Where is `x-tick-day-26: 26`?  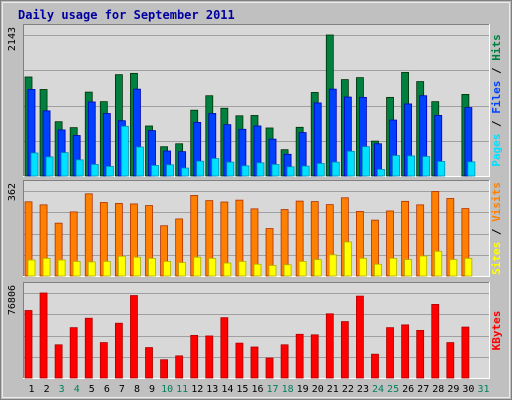 x-tick-day-26: 26 is located at coordinates (408, 389).